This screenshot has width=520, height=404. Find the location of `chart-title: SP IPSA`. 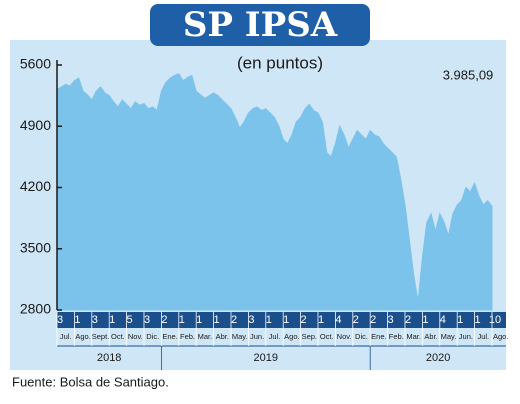

chart-title: SP IPSA is located at coordinates (260, 25).